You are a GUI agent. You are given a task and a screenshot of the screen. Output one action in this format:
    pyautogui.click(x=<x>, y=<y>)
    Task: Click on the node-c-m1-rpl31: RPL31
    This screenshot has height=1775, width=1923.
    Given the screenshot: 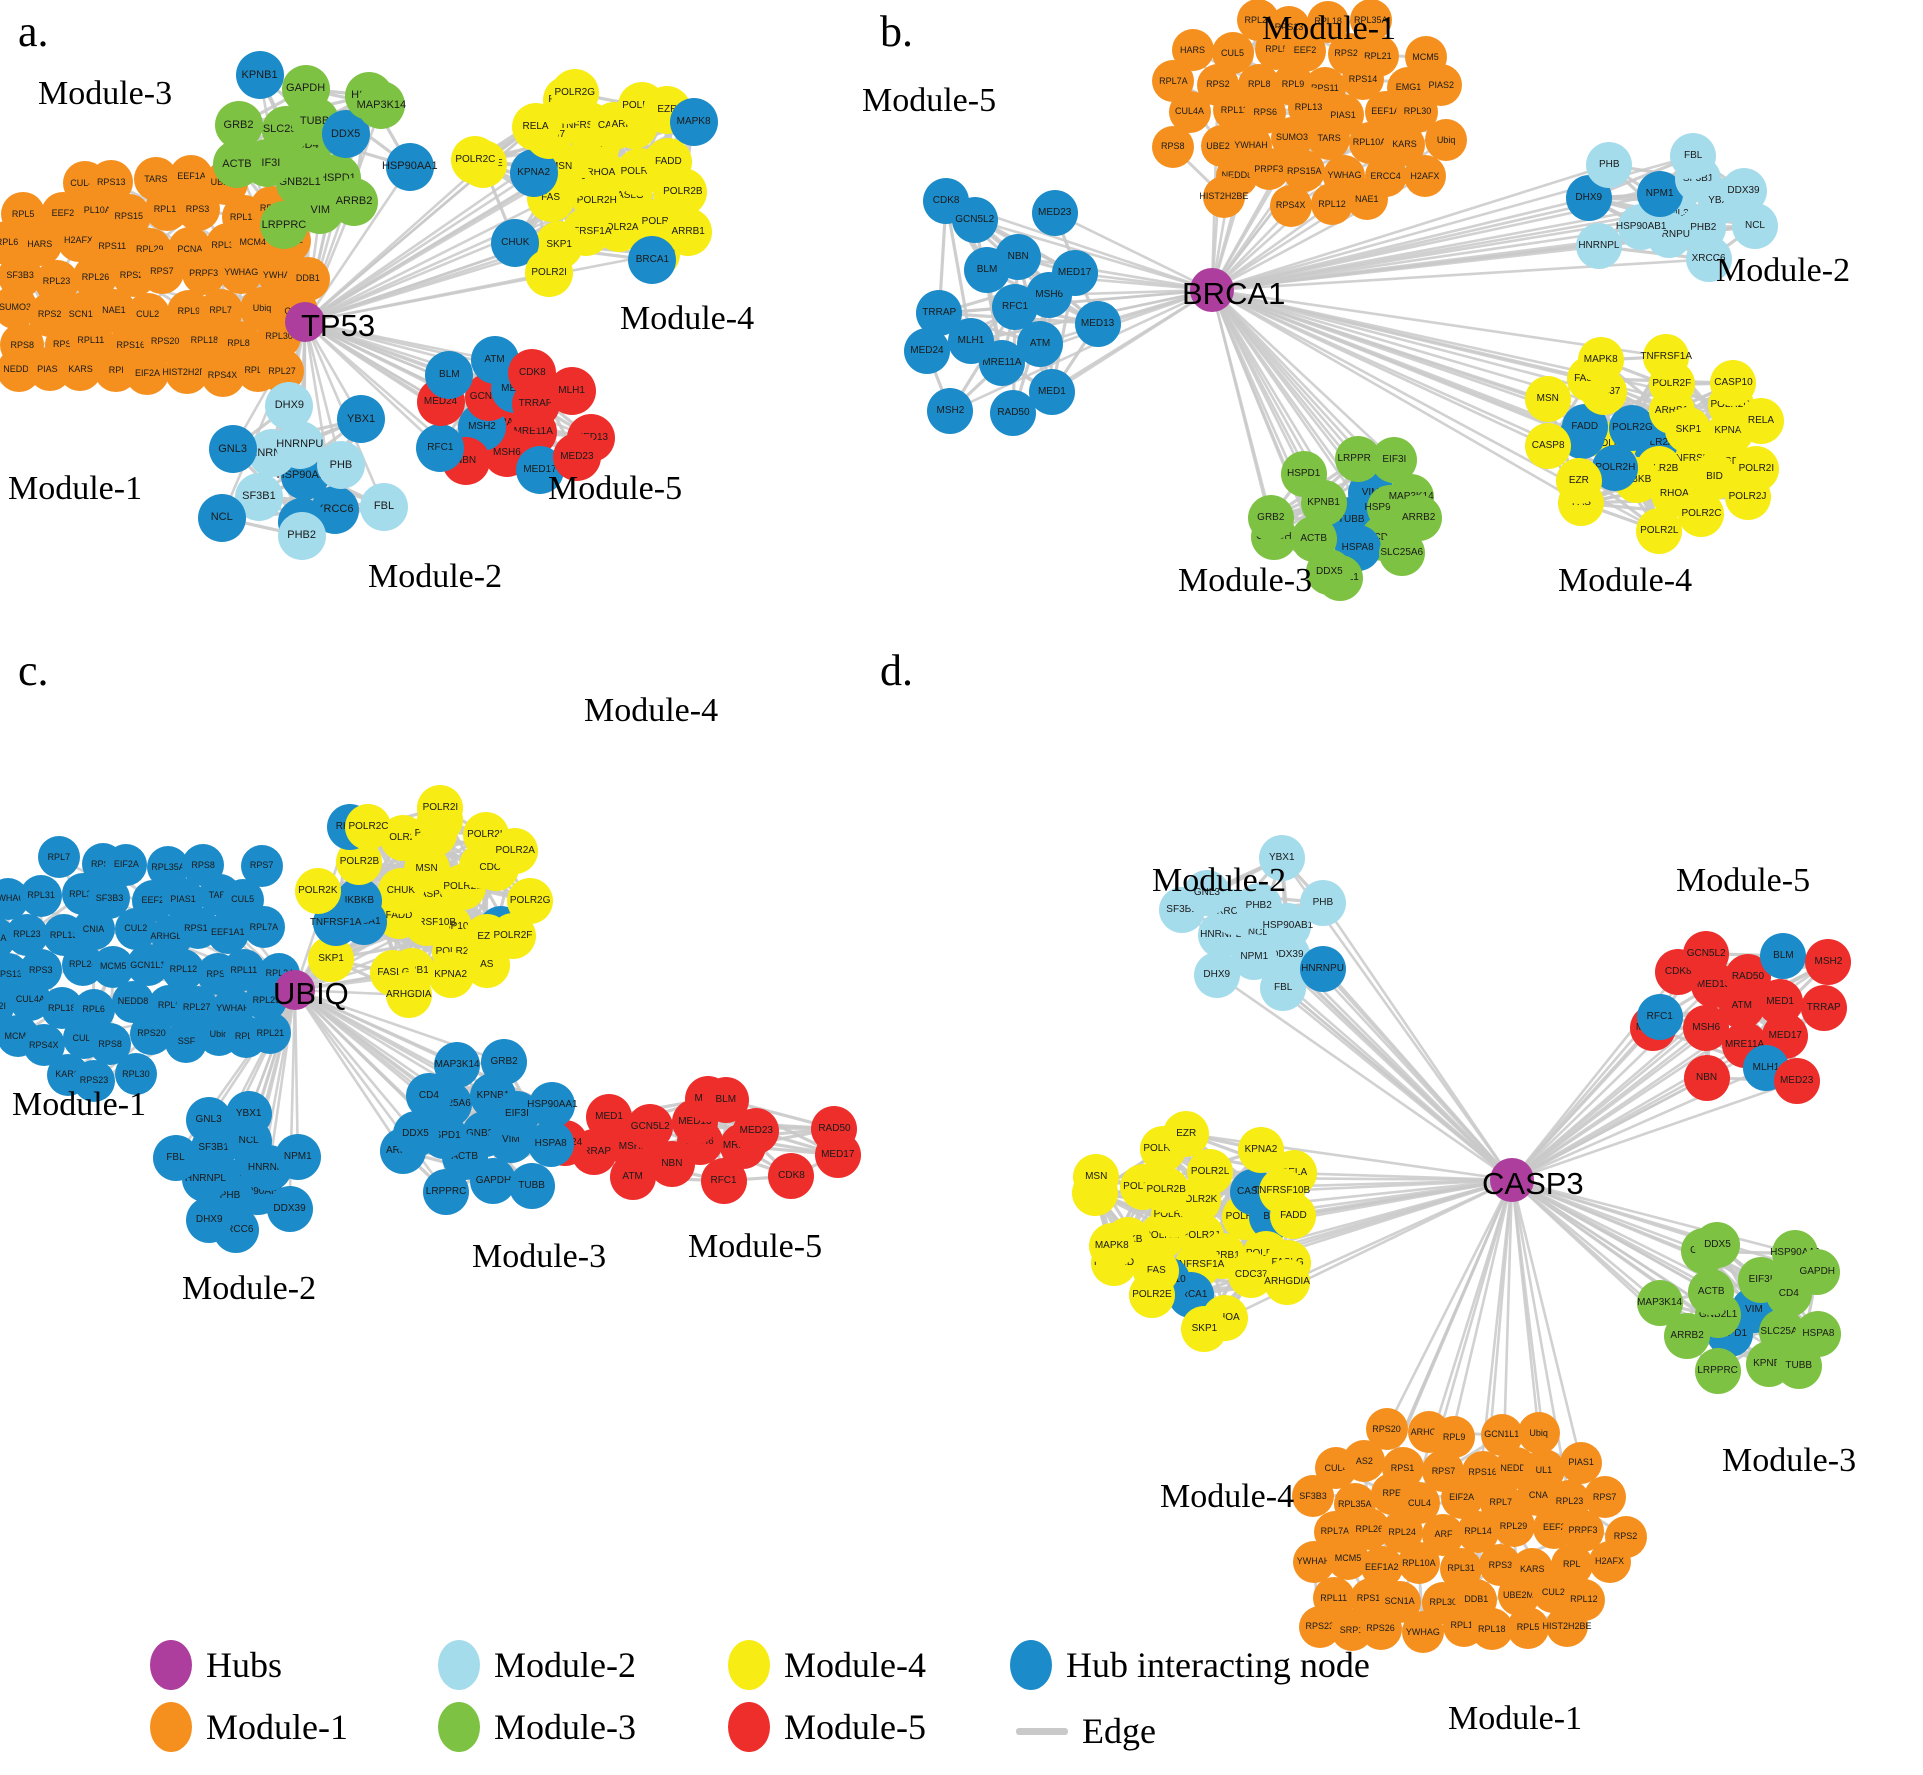 What is the action you would take?
    pyautogui.click(x=41, y=895)
    